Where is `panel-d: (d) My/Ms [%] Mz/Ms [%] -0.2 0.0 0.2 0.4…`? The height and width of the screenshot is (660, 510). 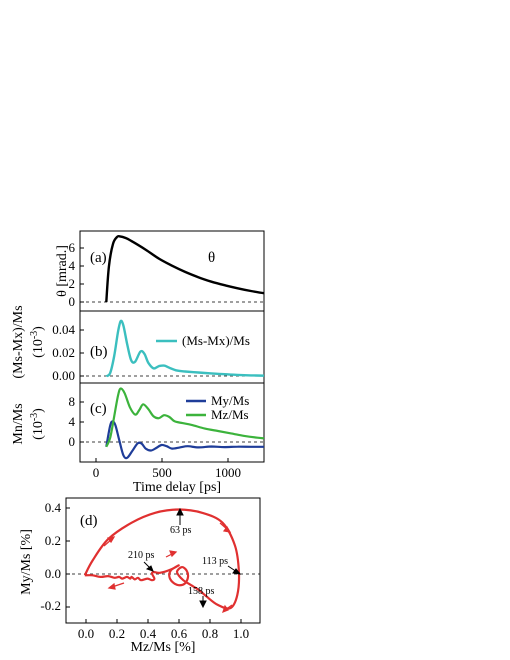 panel-d: (d) My/Ms [%] Mz/Ms [%] -0.2 0.0 0.2 0.4… is located at coordinates (140, 576).